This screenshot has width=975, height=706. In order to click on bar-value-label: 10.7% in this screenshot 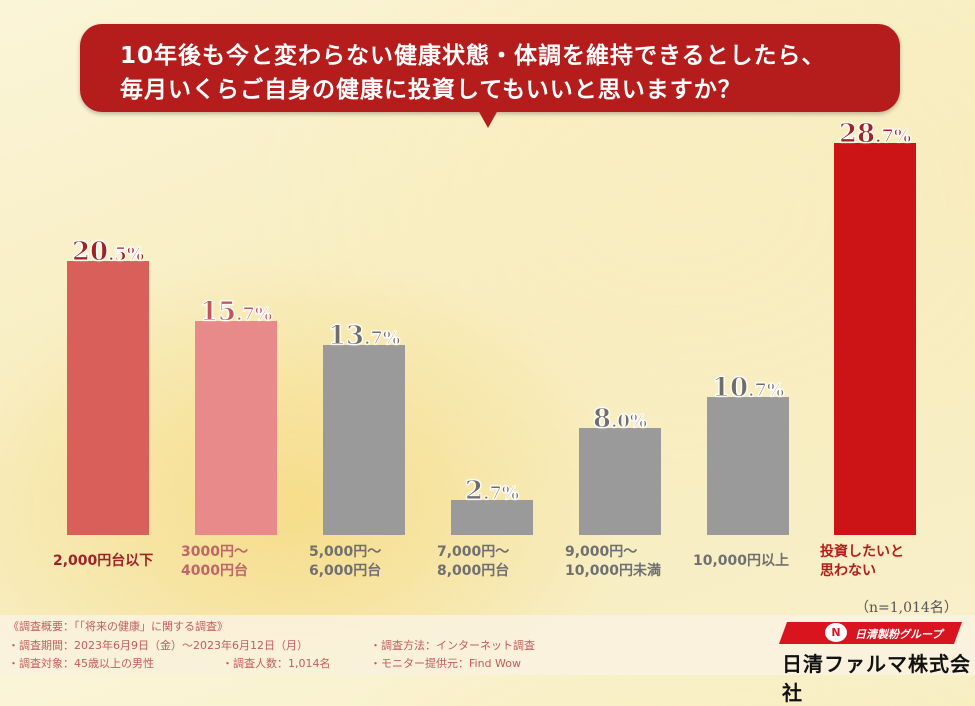, I will do `click(748, 388)`.